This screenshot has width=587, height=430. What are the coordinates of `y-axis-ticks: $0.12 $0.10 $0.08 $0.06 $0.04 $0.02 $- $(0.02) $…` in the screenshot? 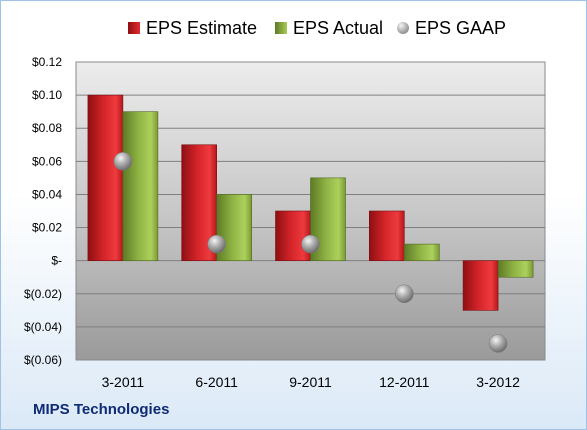 It's located at (43, 211).